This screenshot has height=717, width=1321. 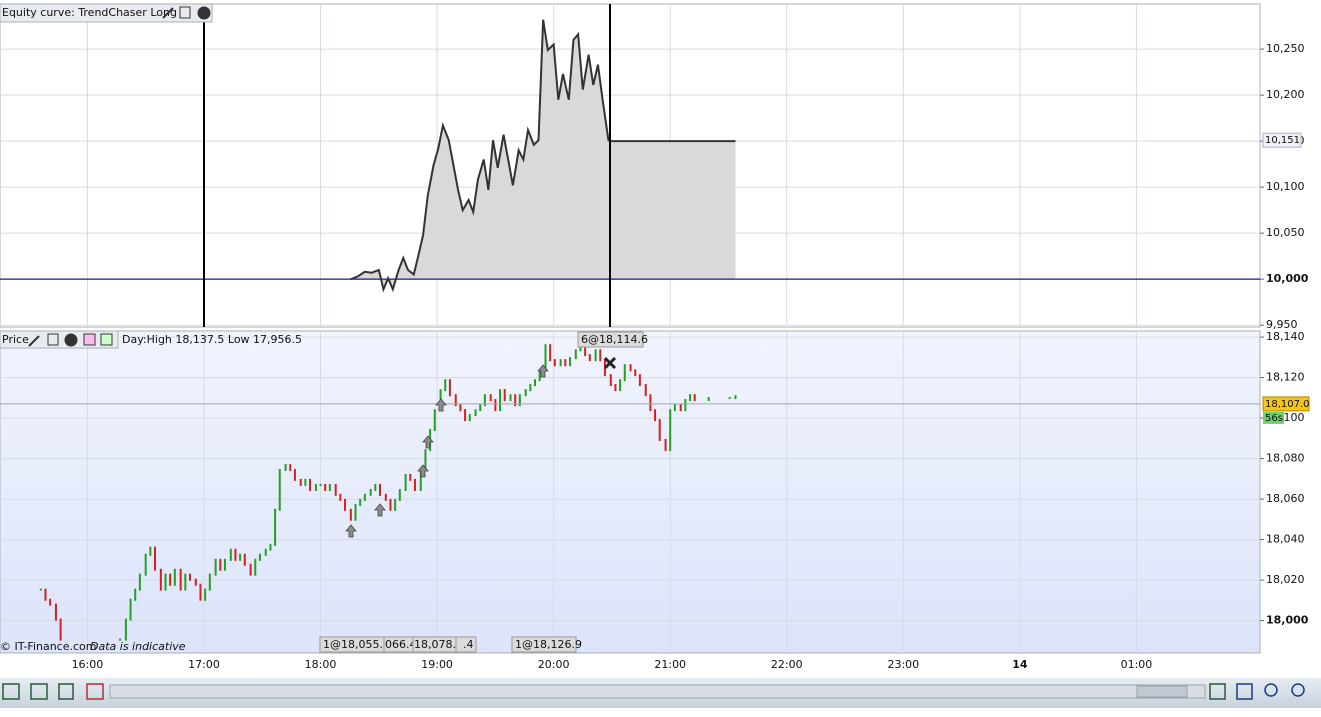 I want to click on x-tick-label: 22:00, so click(x=787, y=664).